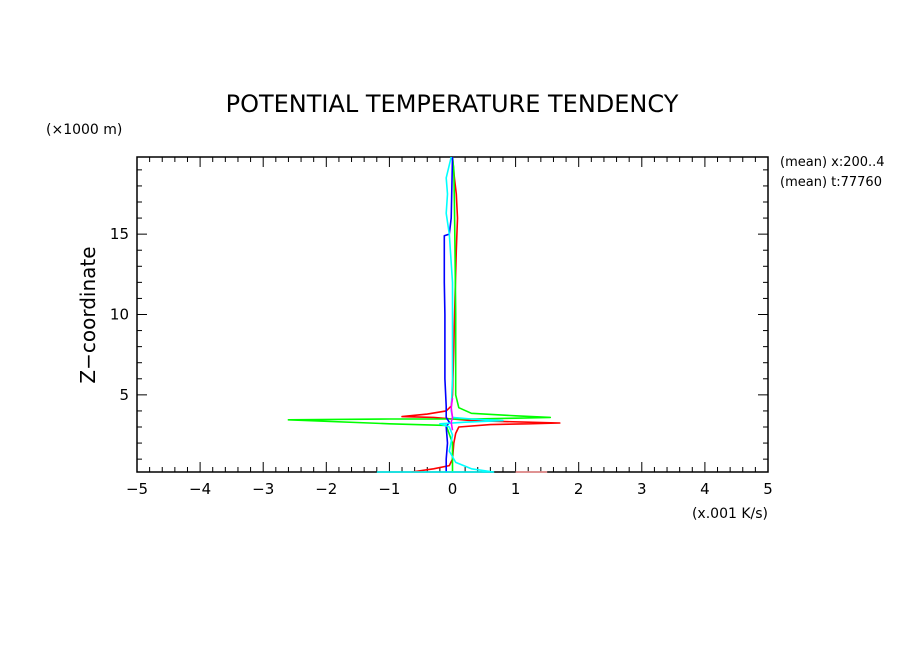 The height and width of the screenshot is (654, 904). Describe the element at coordinates (516, 489) in the screenshot. I see `x-tick-label: 1` at that location.